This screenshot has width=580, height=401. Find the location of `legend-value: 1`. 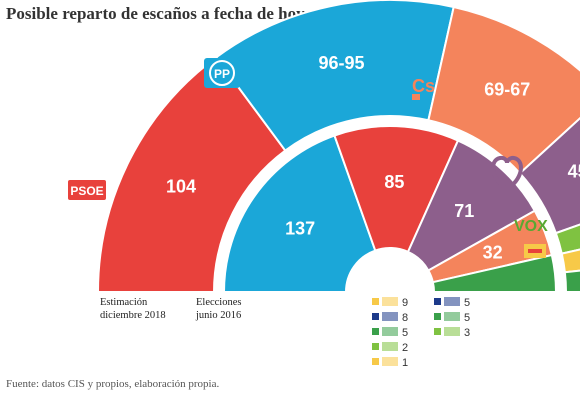

legend-value: 1 is located at coordinates (405, 363).